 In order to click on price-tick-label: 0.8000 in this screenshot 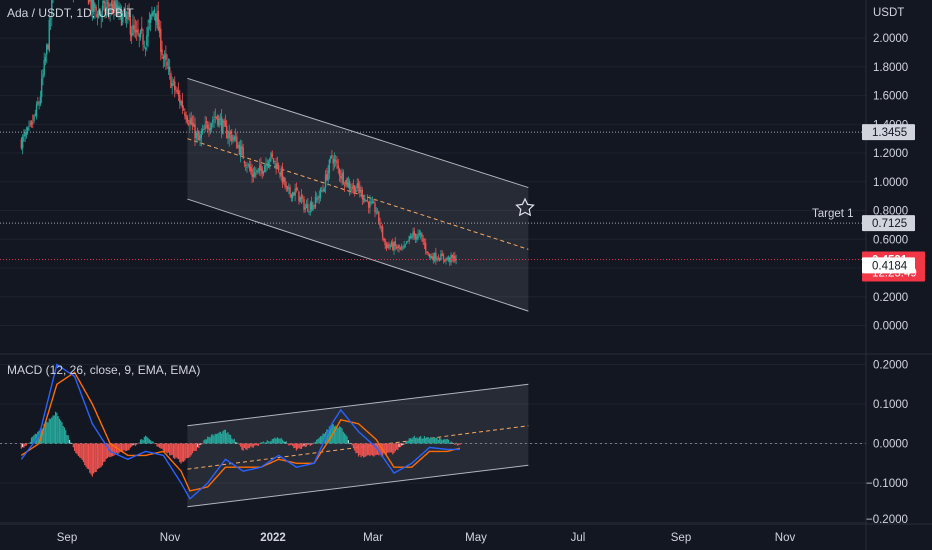, I will do `click(890, 212)`.